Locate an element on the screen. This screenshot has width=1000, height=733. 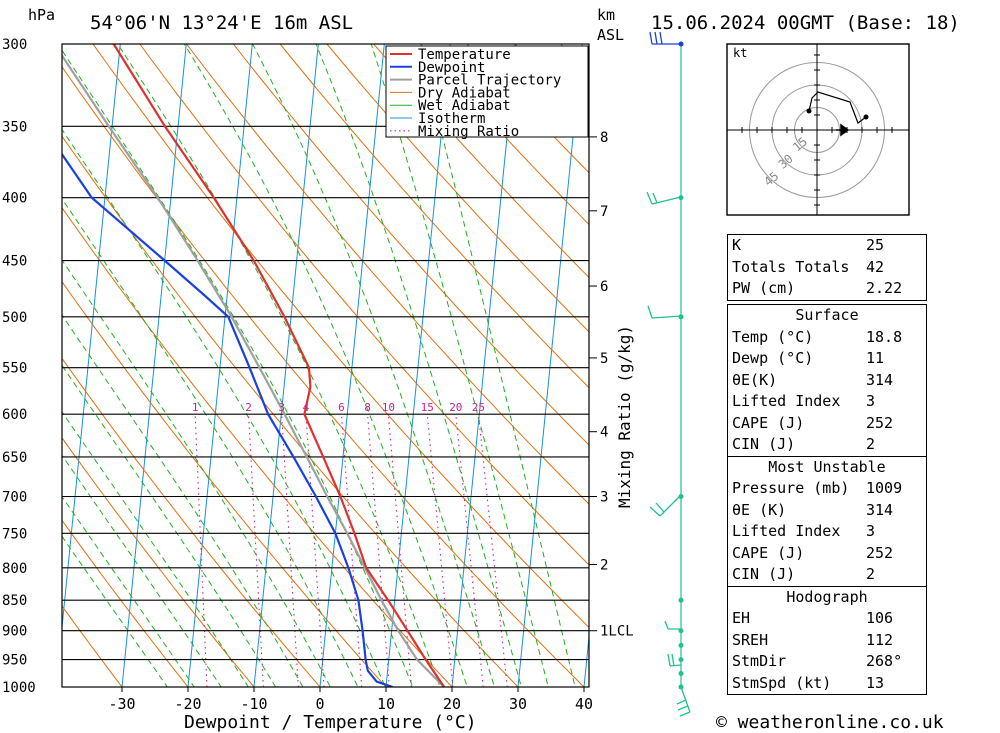
surface-row: Dewp (°C) 11 is located at coordinates (808, 358).